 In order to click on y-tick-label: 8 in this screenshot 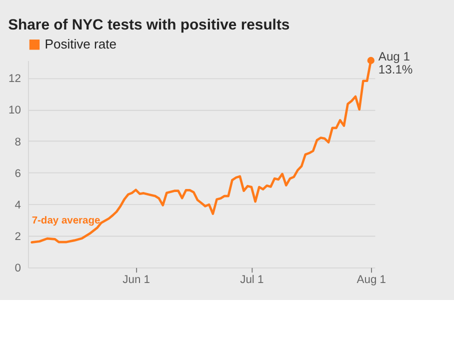, I will do `click(17, 142)`.